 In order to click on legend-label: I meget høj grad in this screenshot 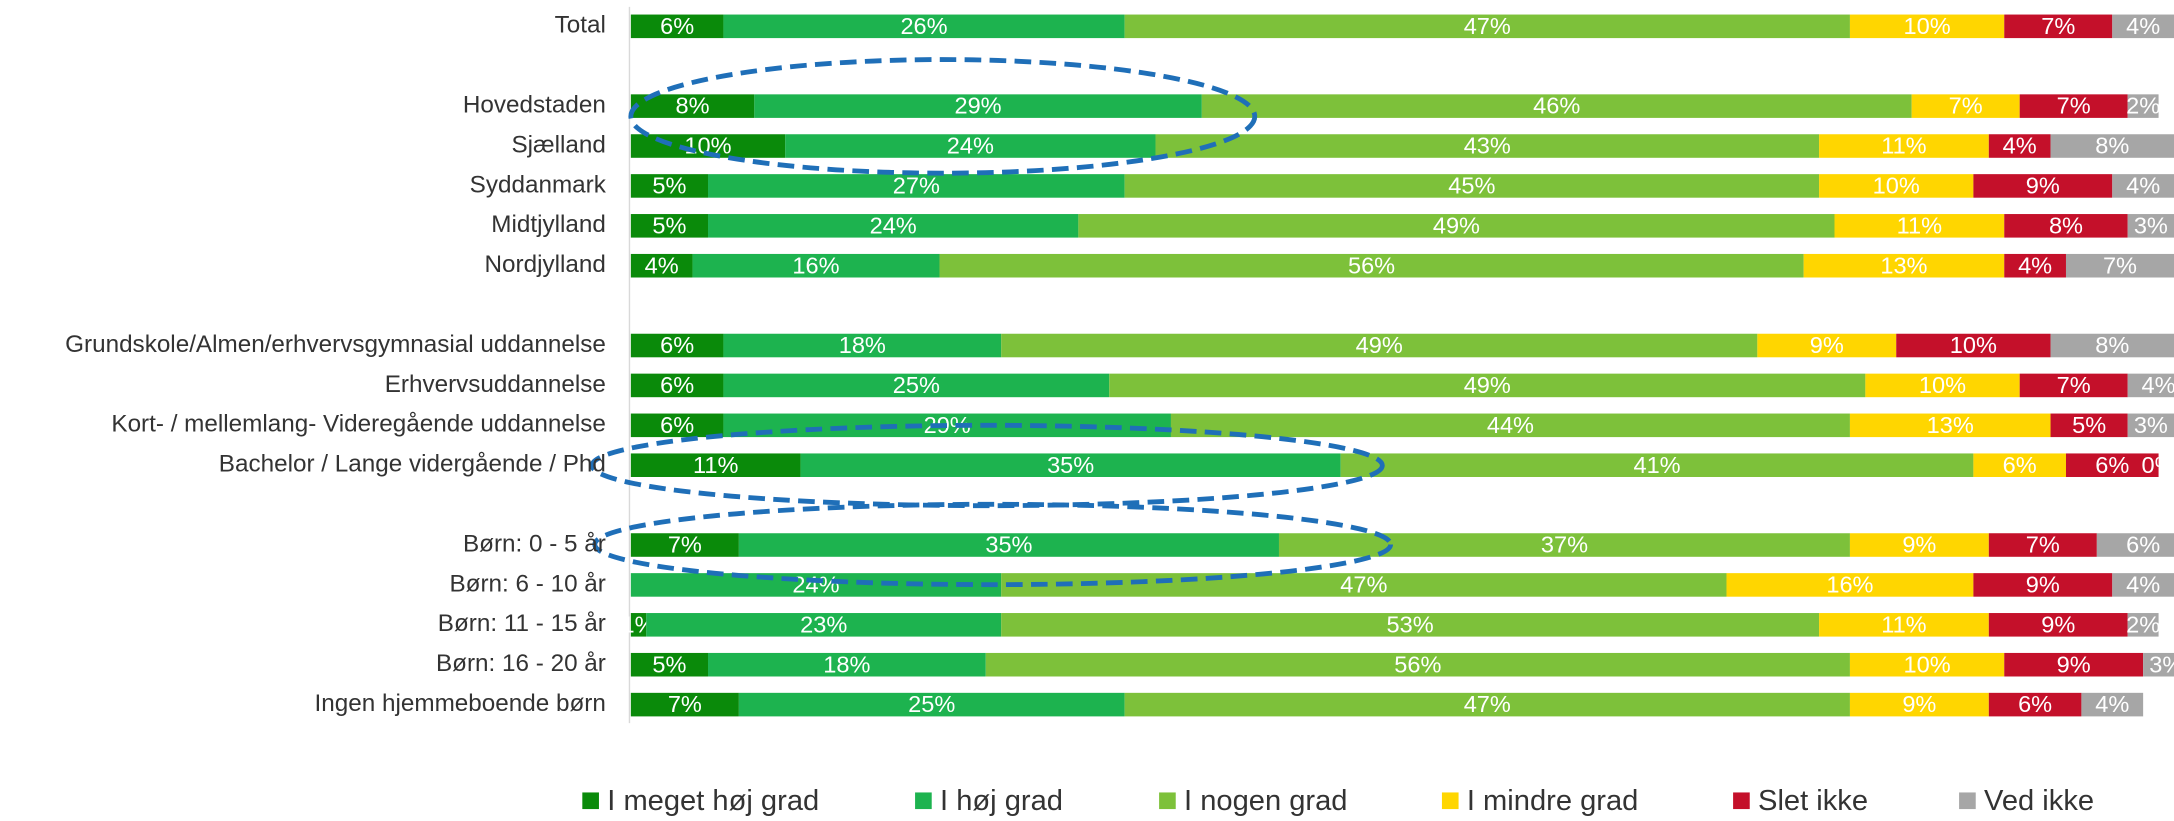, I will do `click(713, 800)`.